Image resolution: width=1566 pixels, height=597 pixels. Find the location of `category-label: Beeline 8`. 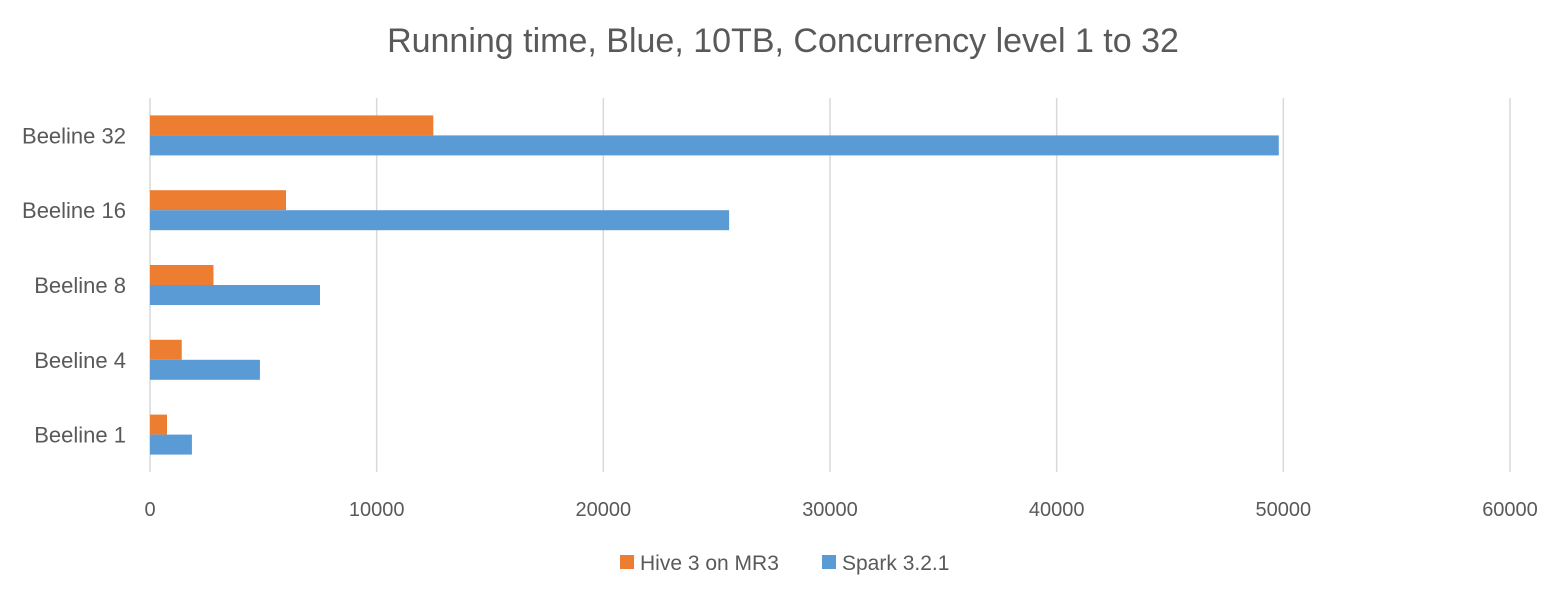

category-label: Beeline 8 is located at coordinates (80, 285).